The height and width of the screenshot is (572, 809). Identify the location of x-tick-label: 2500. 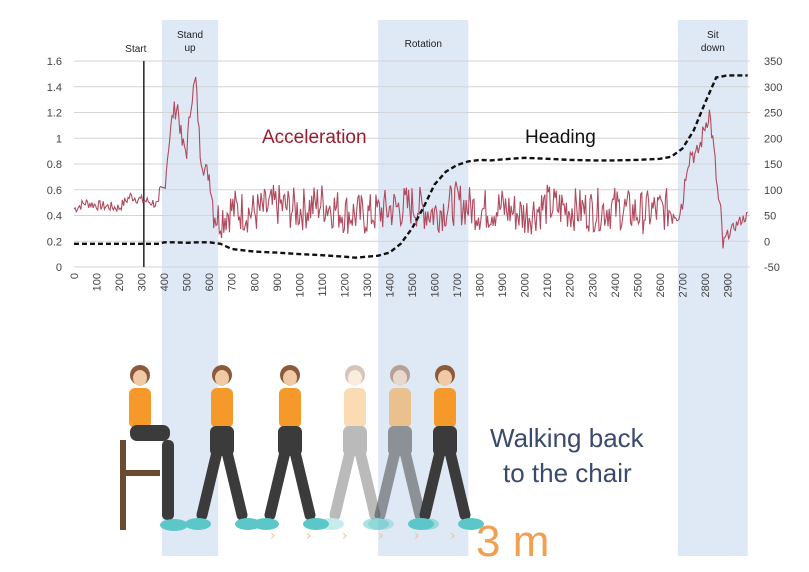
(638, 285).